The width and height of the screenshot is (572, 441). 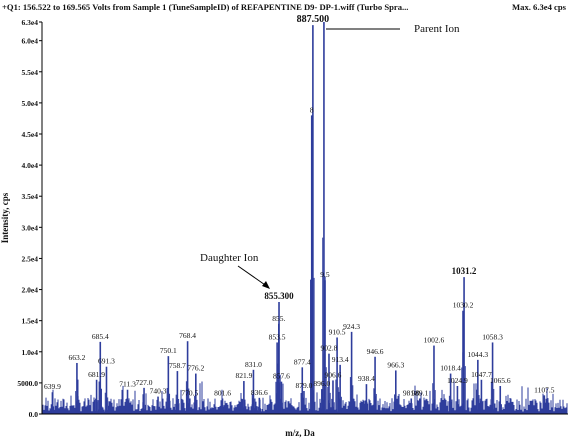 I want to click on peak-label: 902.8, so click(x=329, y=348).